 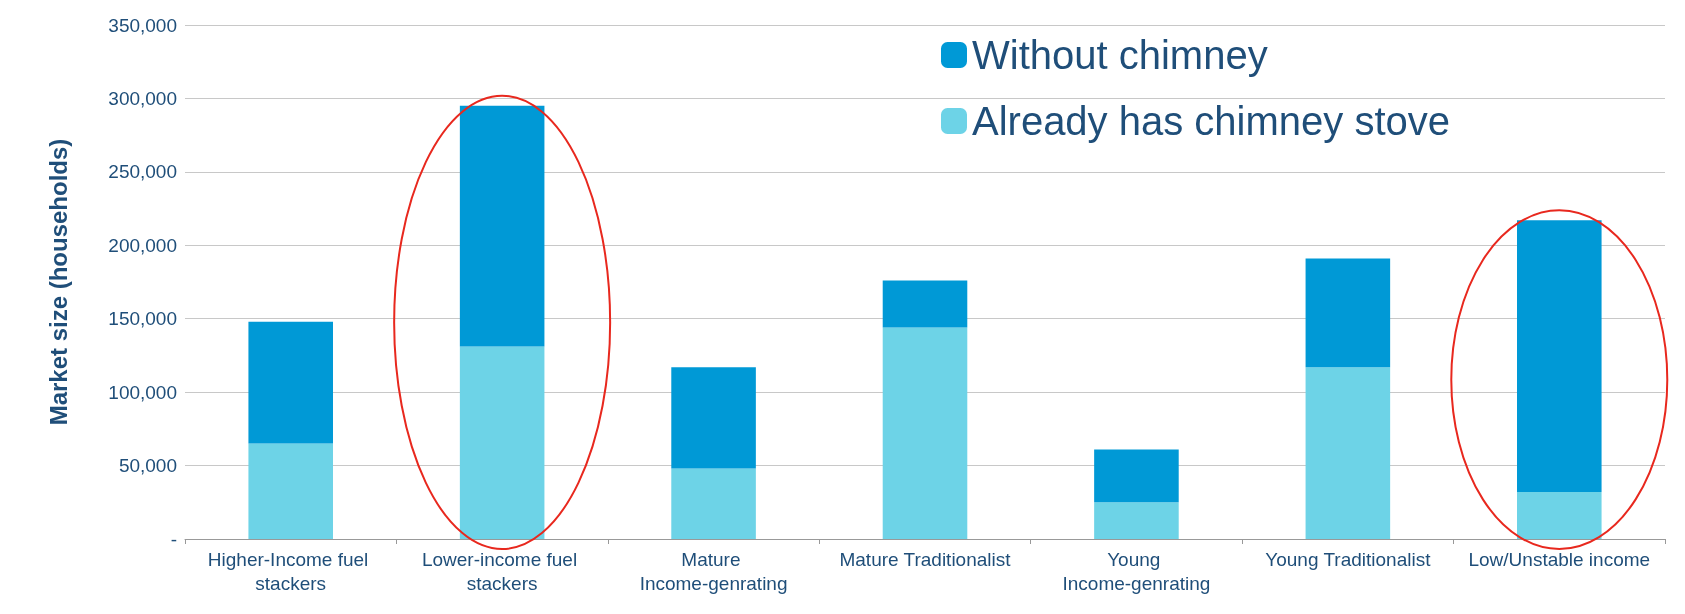 I want to click on x-tick-label: Mature Income-genrating, so click(x=713, y=571).